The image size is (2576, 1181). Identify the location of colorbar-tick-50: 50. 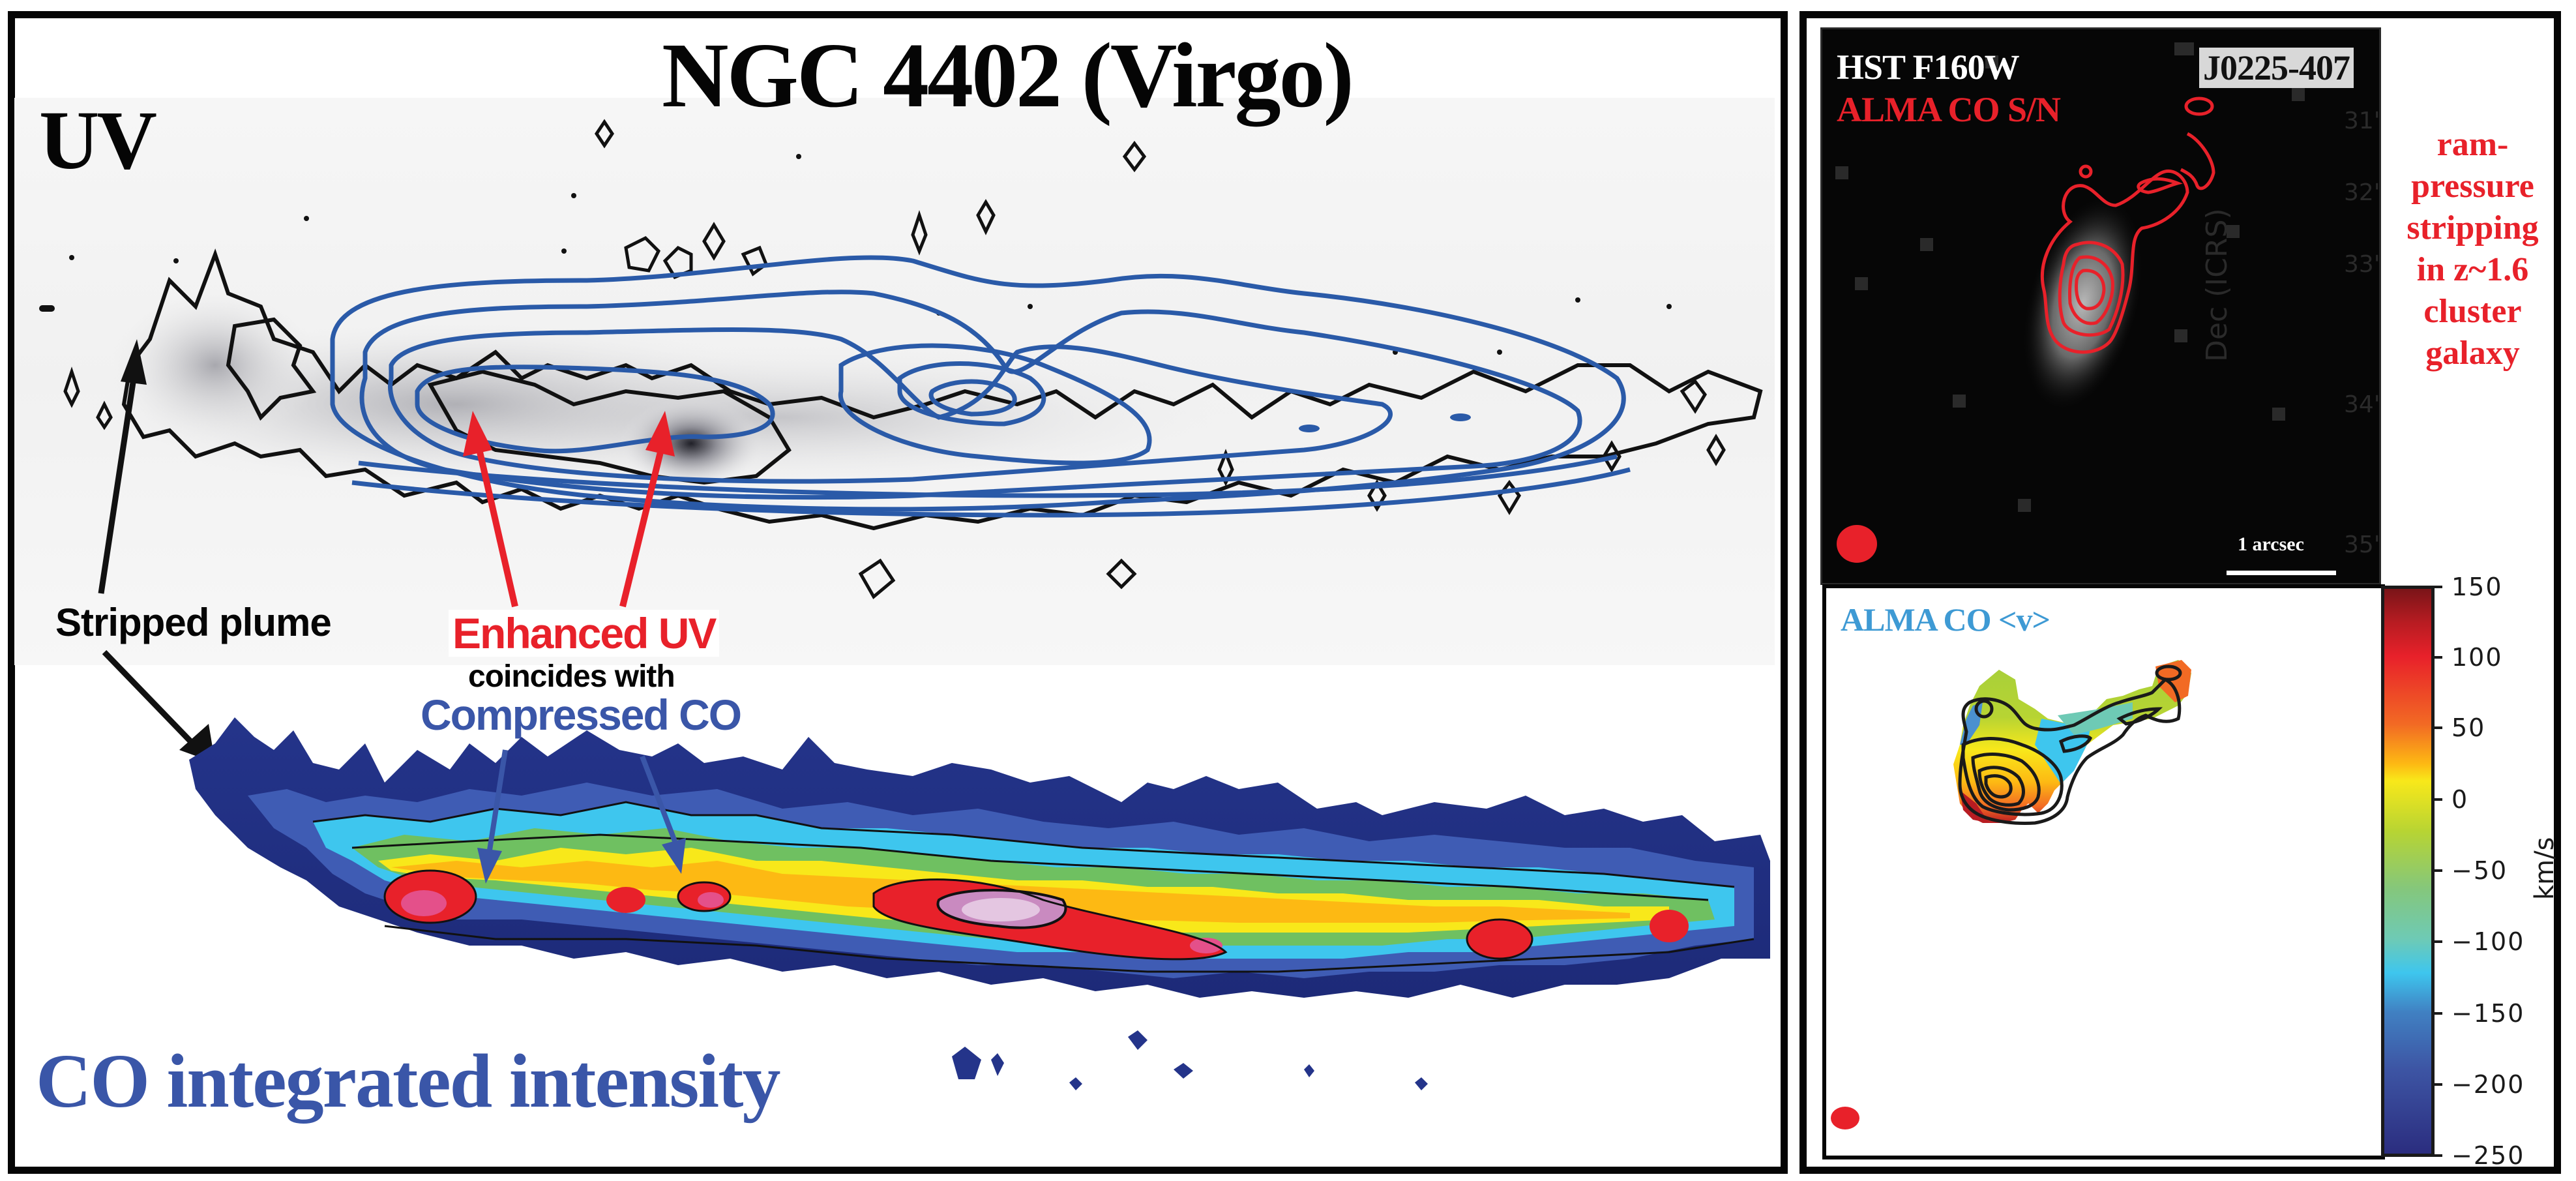
(2468, 727).